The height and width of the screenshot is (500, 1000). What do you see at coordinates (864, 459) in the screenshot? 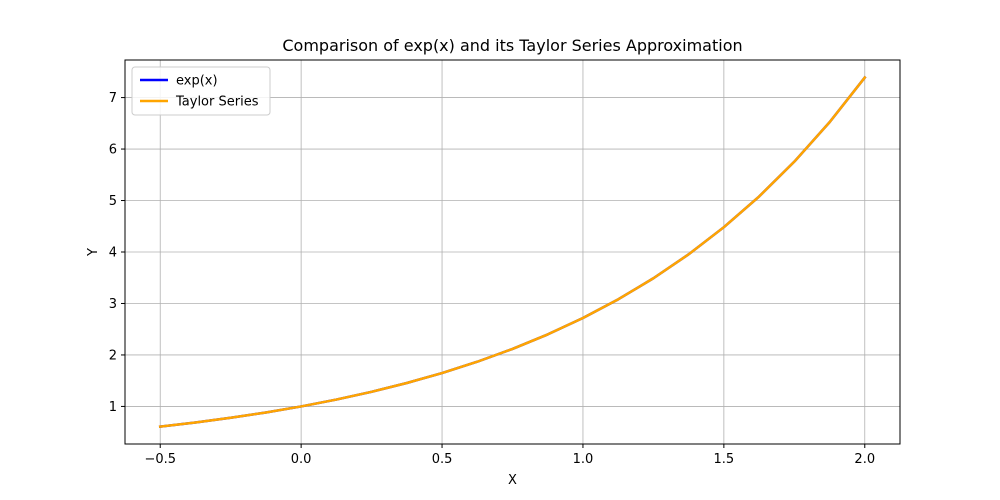
I see `x-tick-label: 2.0` at bounding box center [864, 459].